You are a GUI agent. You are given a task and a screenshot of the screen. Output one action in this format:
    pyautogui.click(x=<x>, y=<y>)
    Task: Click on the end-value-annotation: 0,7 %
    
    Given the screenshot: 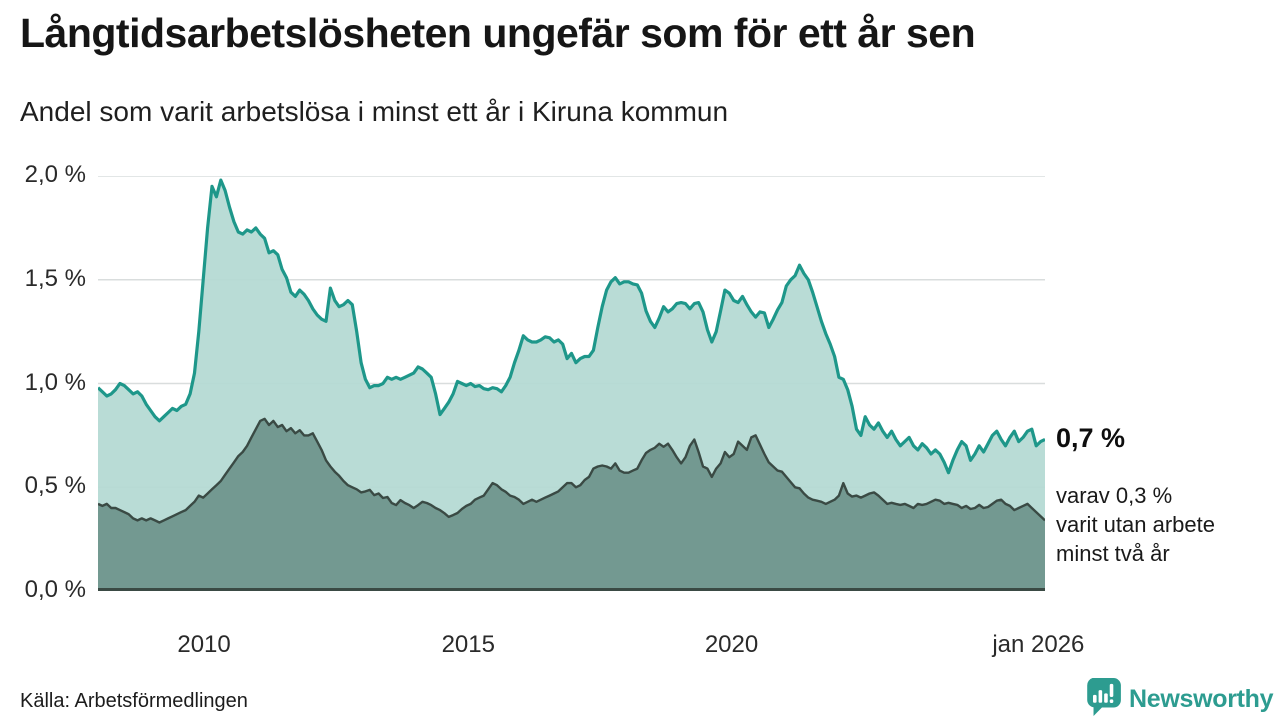 What is the action you would take?
    pyautogui.click(x=1091, y=438)
    